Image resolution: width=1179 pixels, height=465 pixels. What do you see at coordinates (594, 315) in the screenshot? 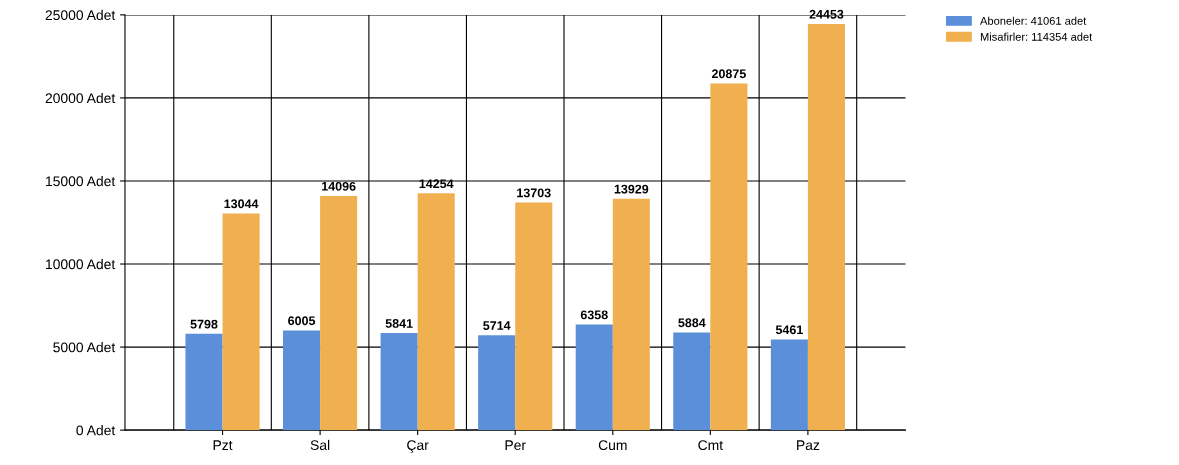
I see `data-label: 6358` at bounding box center [594, 315].